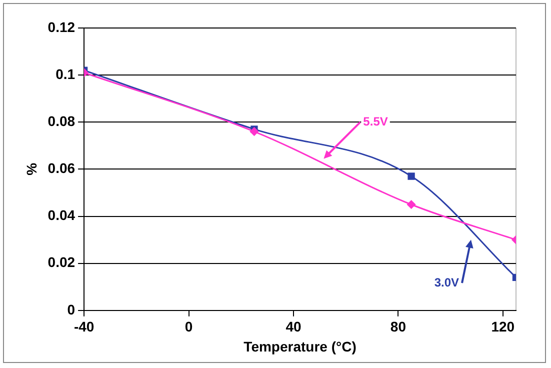 This screenshot has height=368, width=551. Describe the element at coordinates (294, 326) in the screenshot. I see `x-tick-label: 40` at that location.